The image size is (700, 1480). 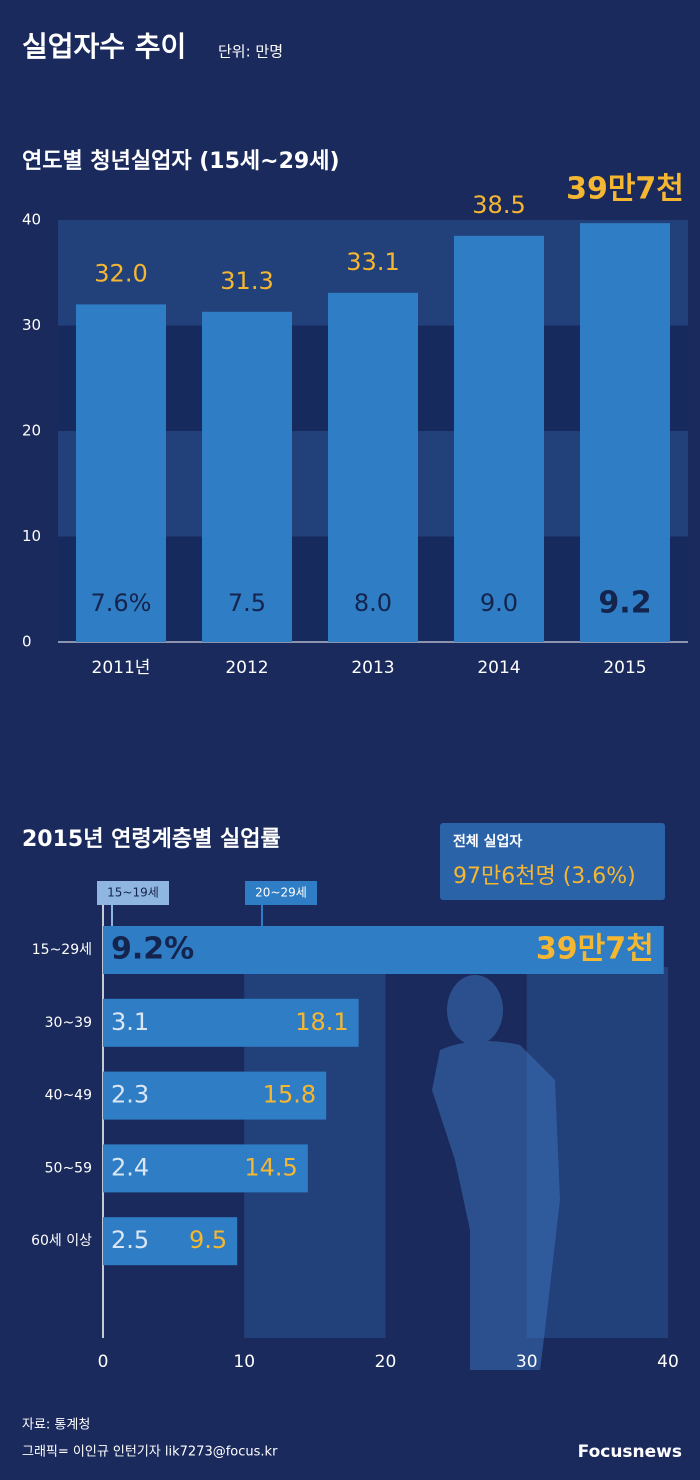 I want to click on value-label: 9.5, so click(x=208, y=1240).